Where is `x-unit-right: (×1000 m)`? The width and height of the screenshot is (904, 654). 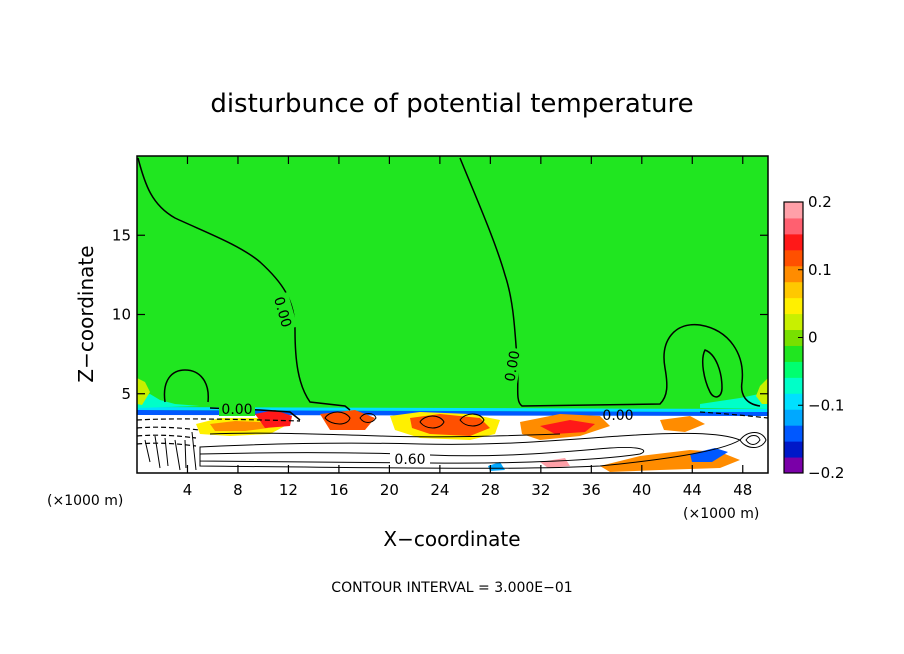
x-unit-right: (×1000 m) is located at coordinates (721, 514).